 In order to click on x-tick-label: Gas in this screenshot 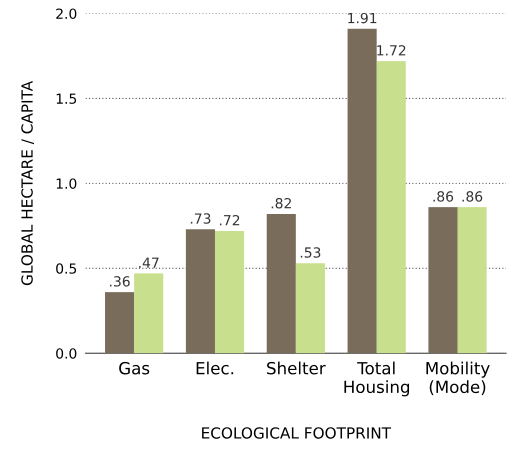, I will do `click(134, 368)`.